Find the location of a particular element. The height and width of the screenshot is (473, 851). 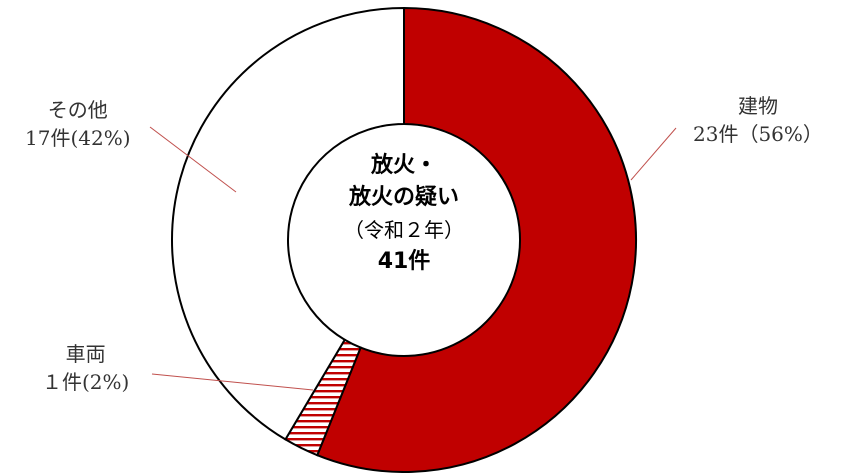

slice-label-building-value: 23件（56%） is located at coordinates (758, 134).